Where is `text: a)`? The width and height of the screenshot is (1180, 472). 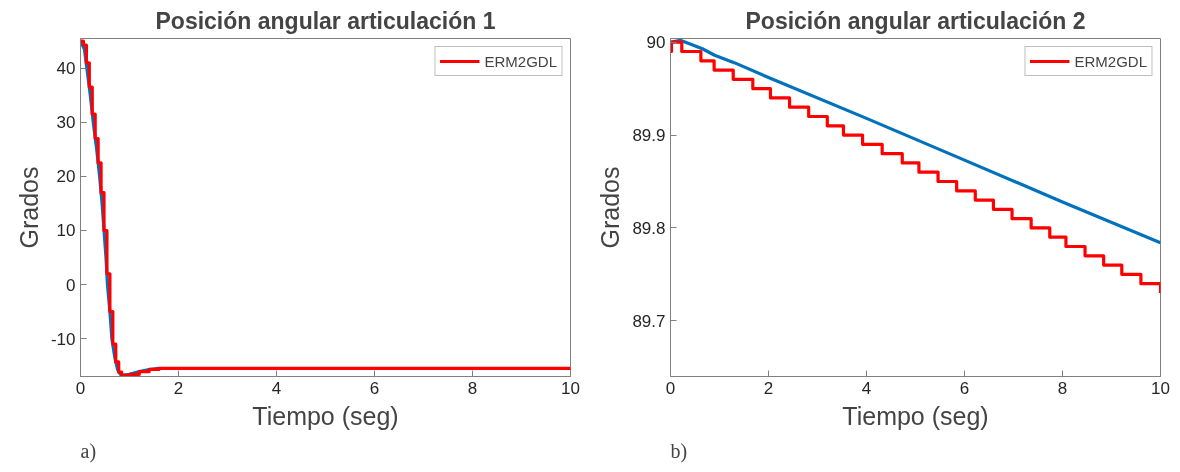
text: a) is located at coordinates (88, 451).